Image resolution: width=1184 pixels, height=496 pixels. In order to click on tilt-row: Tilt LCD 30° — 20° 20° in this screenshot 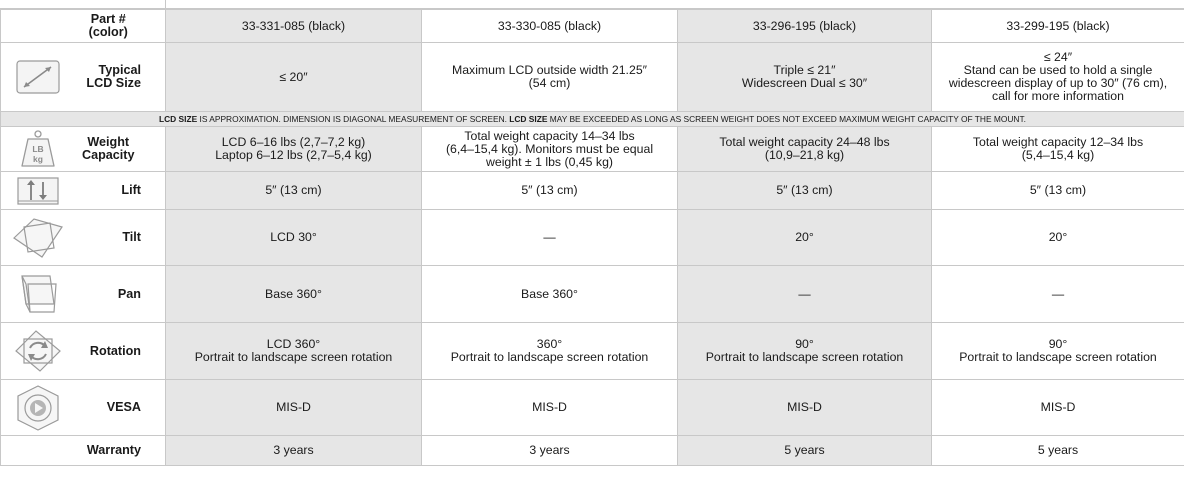, I will do `click(592, 237)`.